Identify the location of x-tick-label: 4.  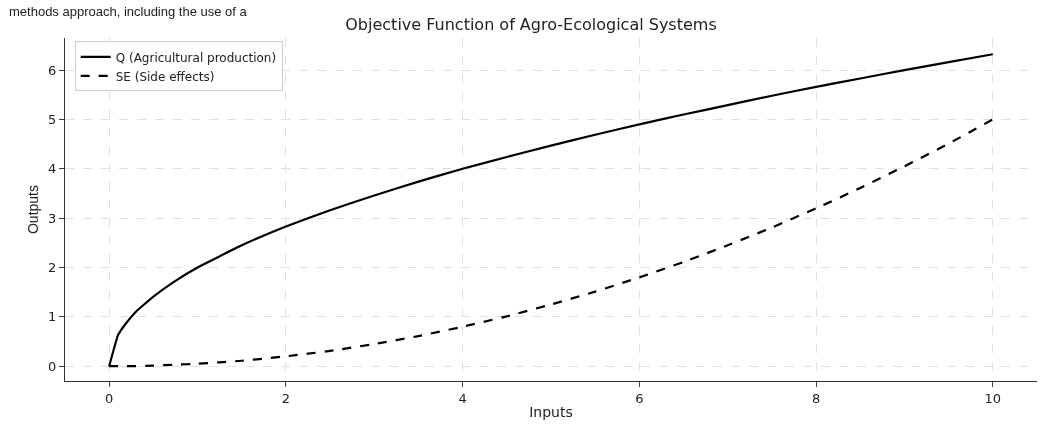
(462, 398).